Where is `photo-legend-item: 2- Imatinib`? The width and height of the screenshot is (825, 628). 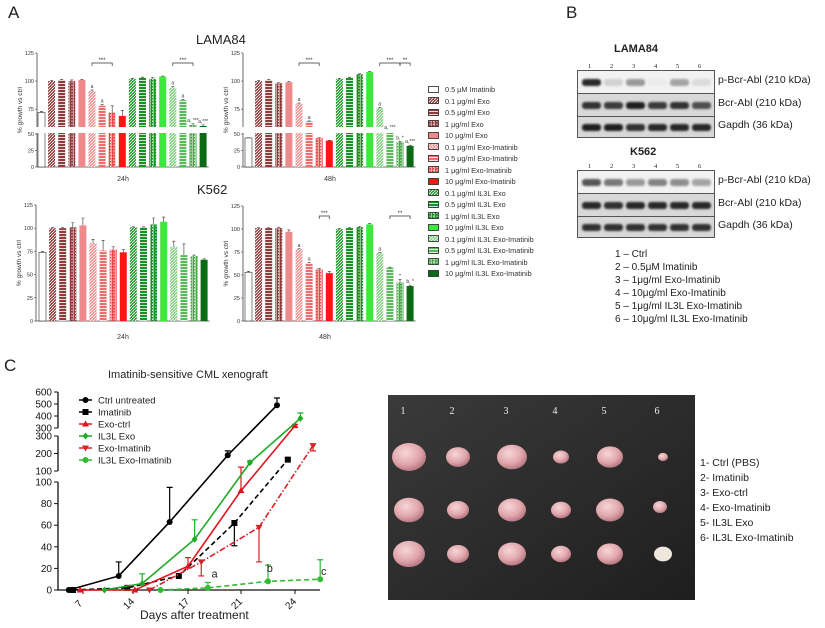 photo-legend-item: 2- Imatinib is located at coordinates (725, 478).